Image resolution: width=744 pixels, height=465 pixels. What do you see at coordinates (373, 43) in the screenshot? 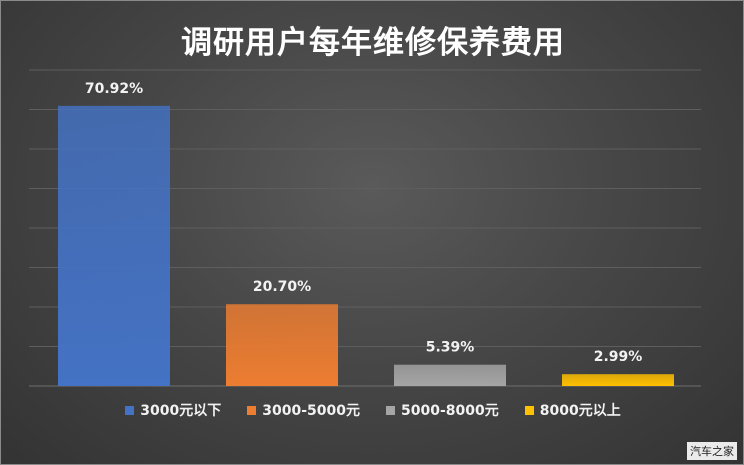
I see `chart-title: 调研用户每年维修保养费用` at bounding box center [373, 43].